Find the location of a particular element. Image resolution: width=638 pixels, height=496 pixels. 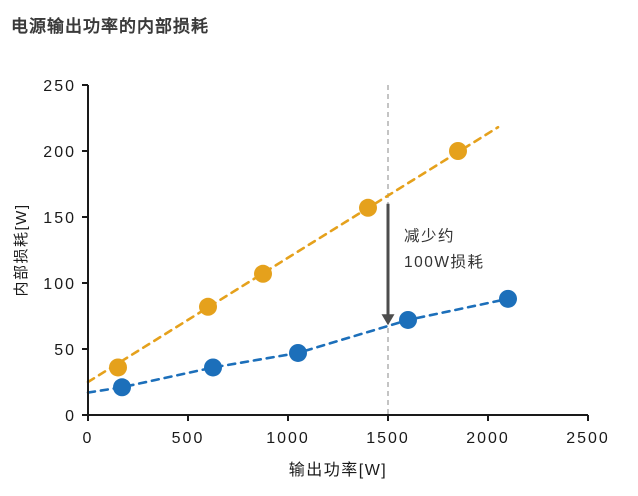

svg-text: 500 is located at coordinates (188, 438).